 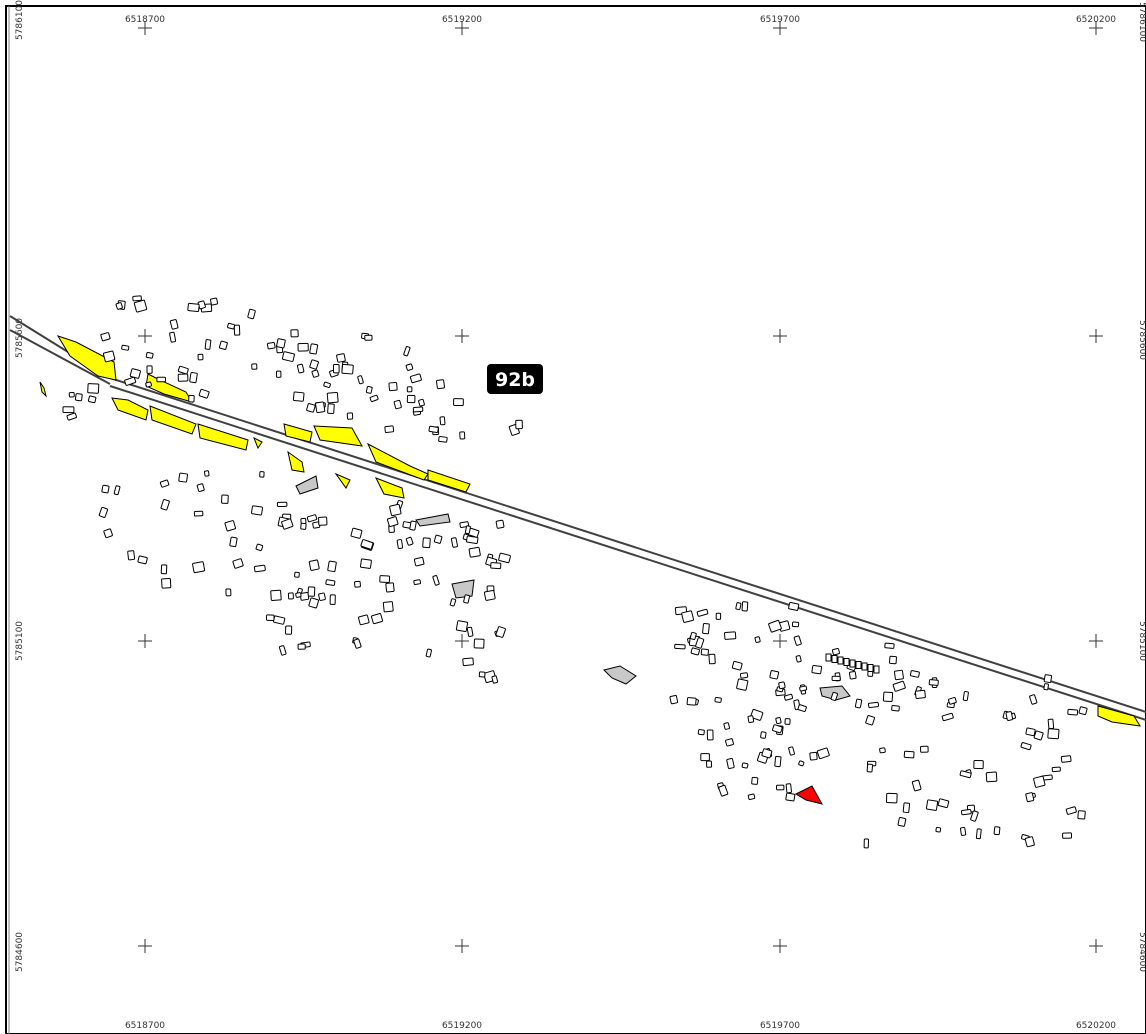 What do you see at coordinates (20, 338) in the screenshot?
I see `y-label-left-2: 5785600` at bounding box center [20, 338].